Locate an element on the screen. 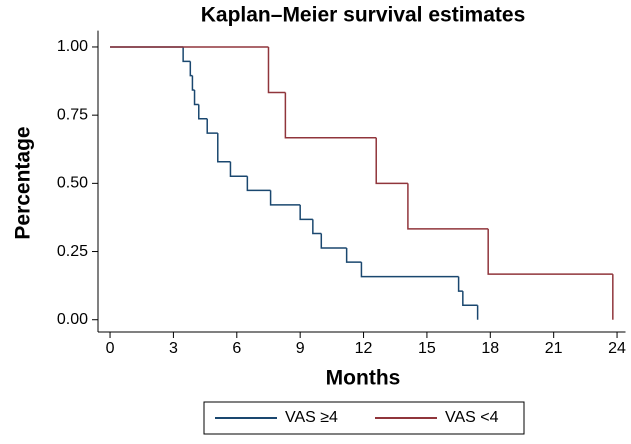  x-tick-label: 0 is located at coordinates (110, 348).